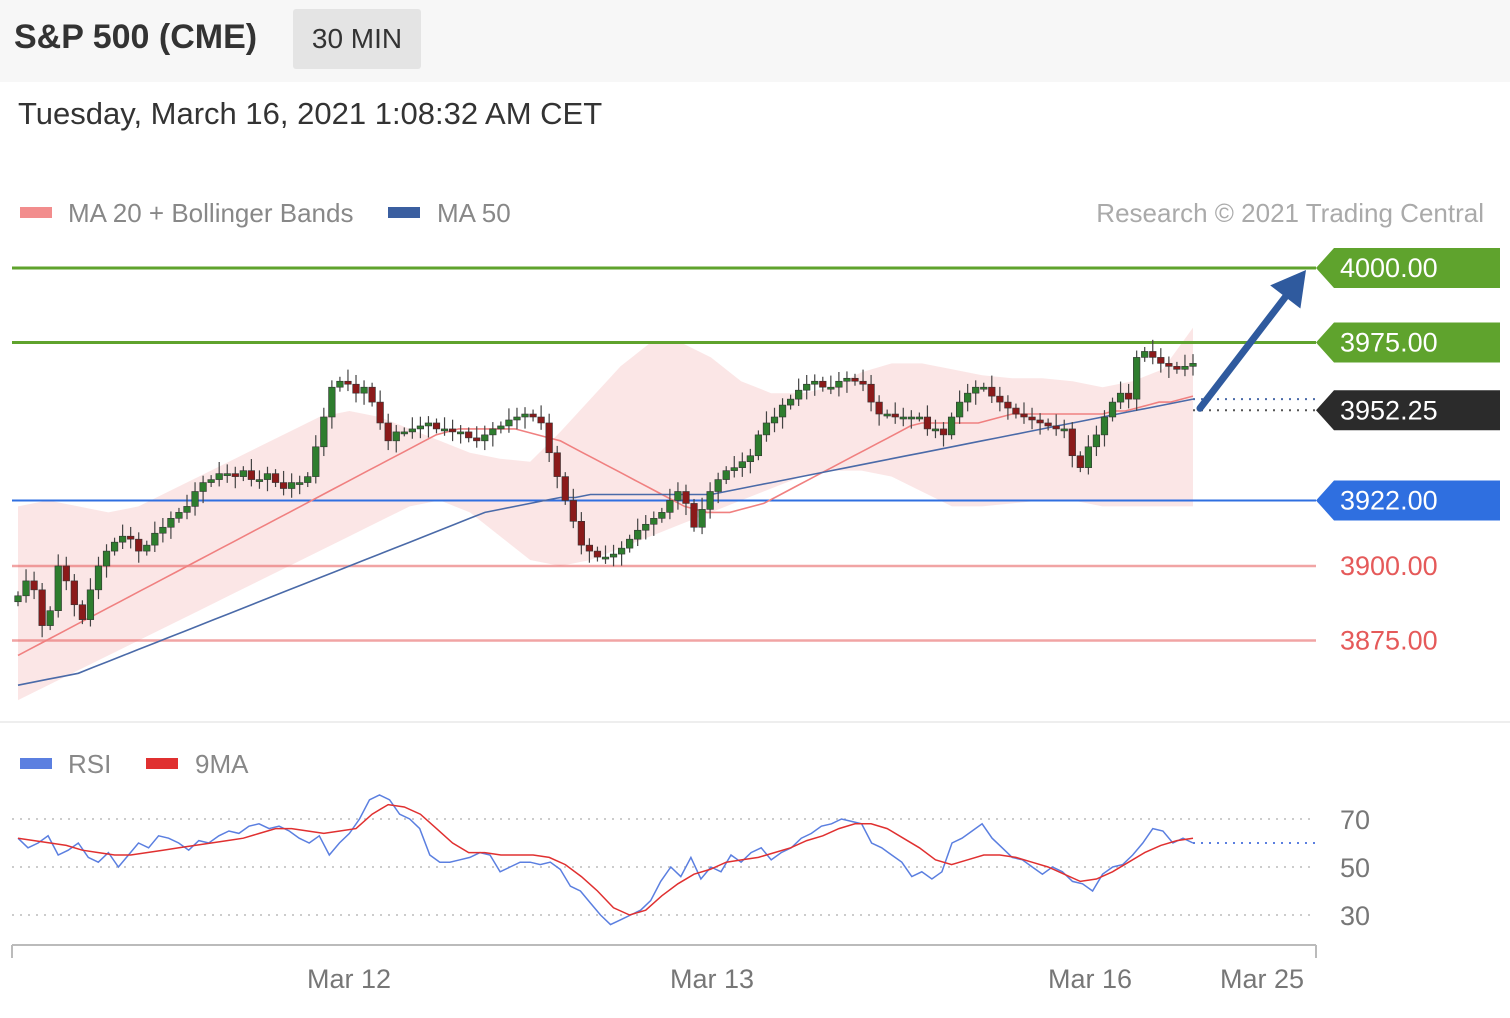  Describe the element at coordinates (1262, 979) in the screenshot. I see `x-tick-label: Mar 25` at that location.